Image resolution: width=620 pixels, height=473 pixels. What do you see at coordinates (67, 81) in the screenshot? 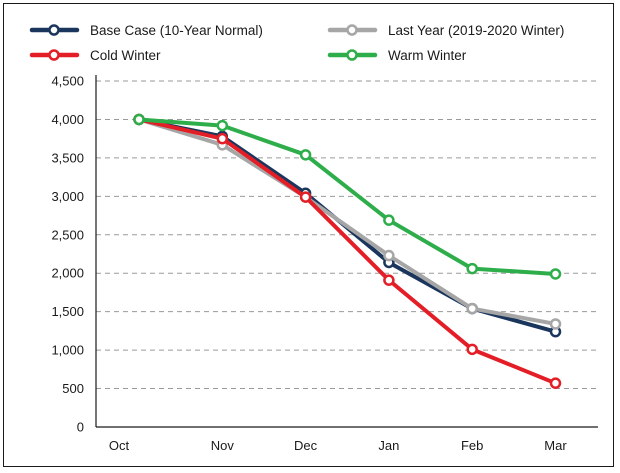
I see `y-tick-label: 4,500` at bounding box center [67, 81].